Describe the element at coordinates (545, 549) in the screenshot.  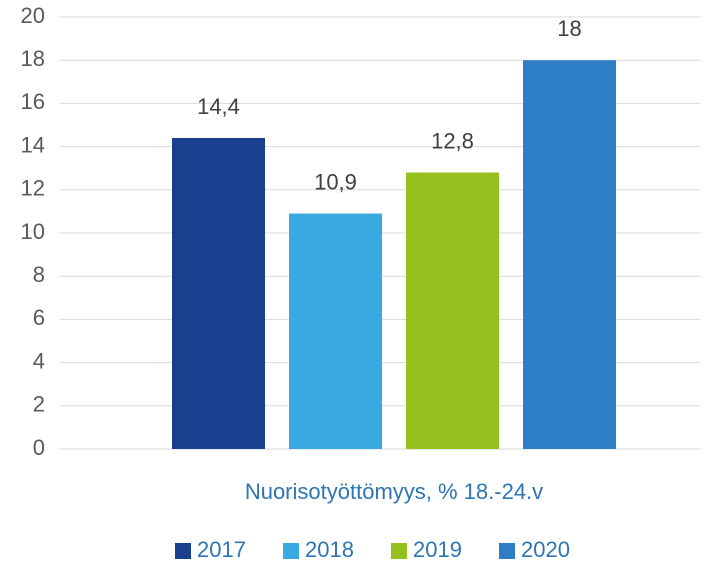
I see `legend-label: 2020` at that location.